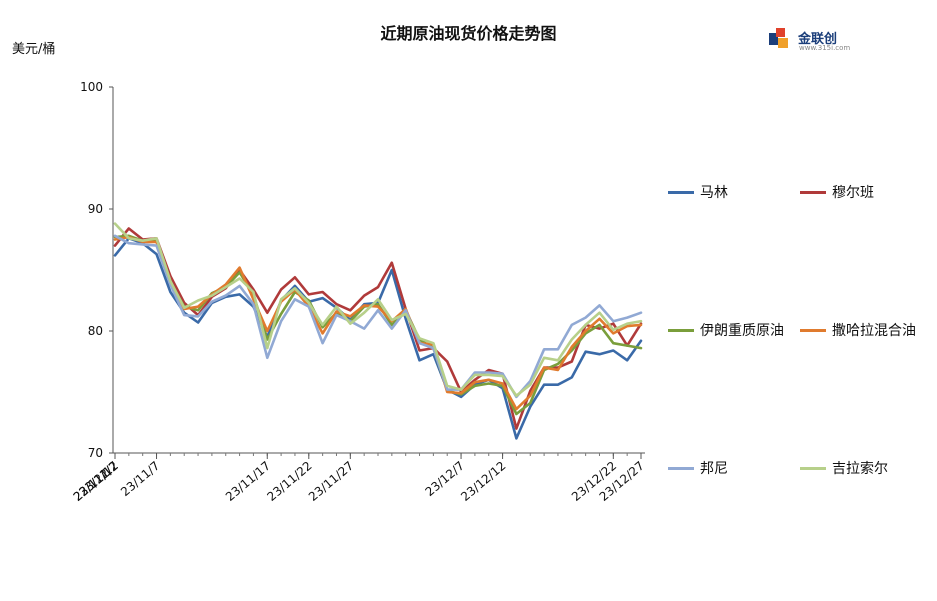 This screenshot has height=601, width=937. I want to click on y-tick-label: 90, so click(95, 209).